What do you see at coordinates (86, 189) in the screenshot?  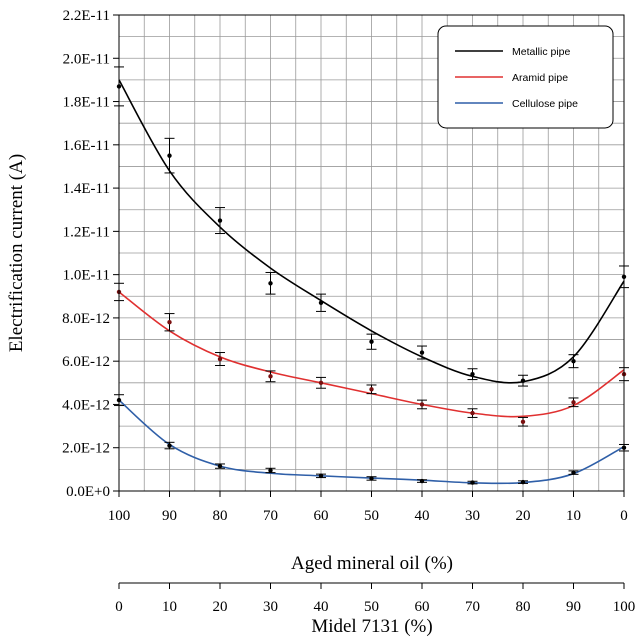 I see `y-tick-label: 1.4E-11` at bounding box center [86, 189].